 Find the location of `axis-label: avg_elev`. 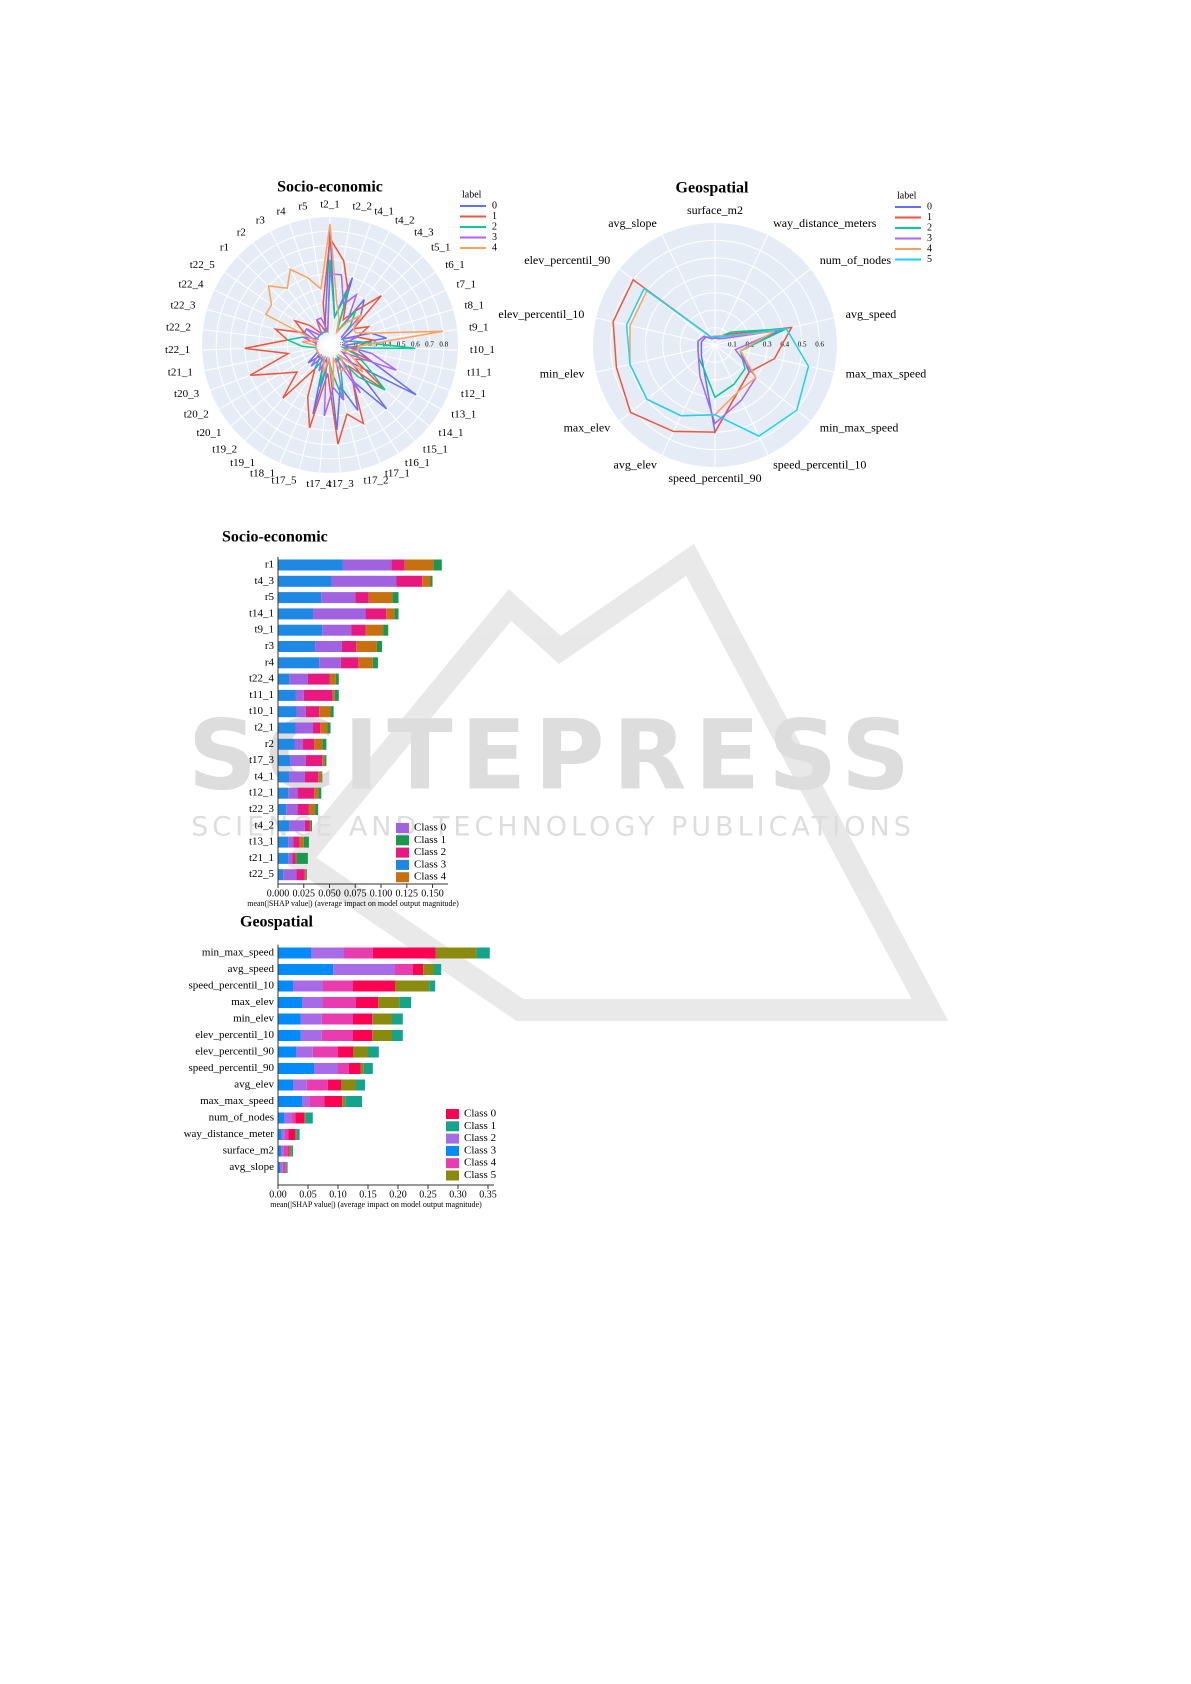

axis-label: avg_elev is located at coordinates (635, 464).